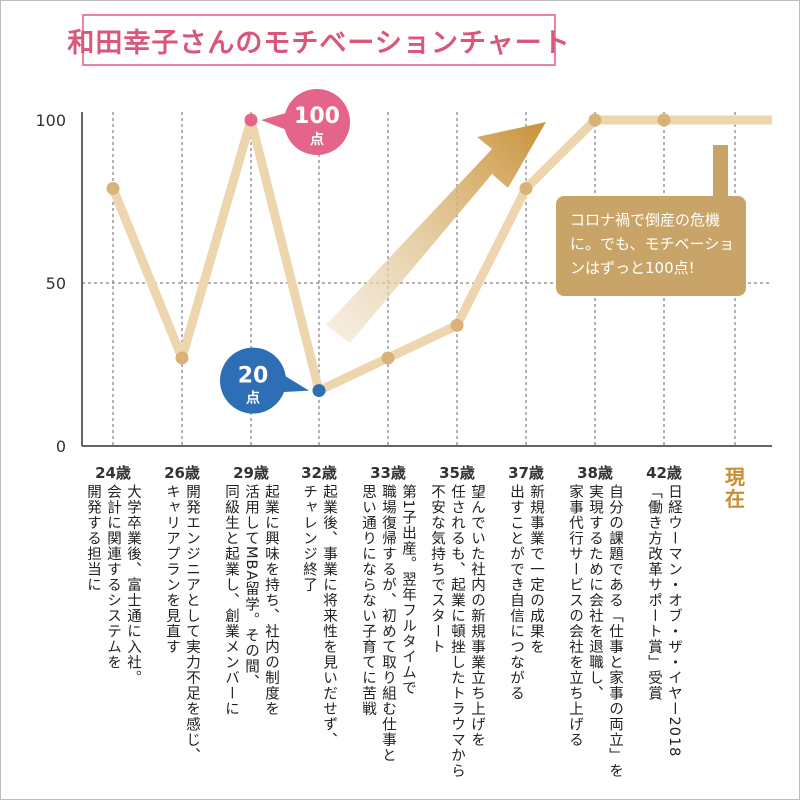 Image resolution: width=800 pixels, height=800 pixels. Describe the element at coordinates (664, 473) in the screenshot. I see `x-tick-label: 42歳` at that location.